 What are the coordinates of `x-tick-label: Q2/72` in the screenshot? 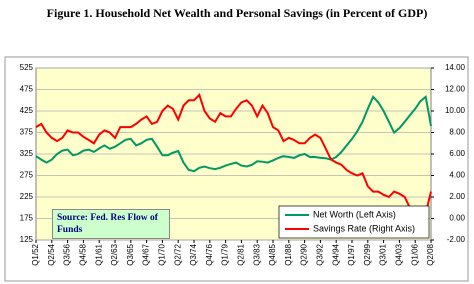 It's located at (177, 254).